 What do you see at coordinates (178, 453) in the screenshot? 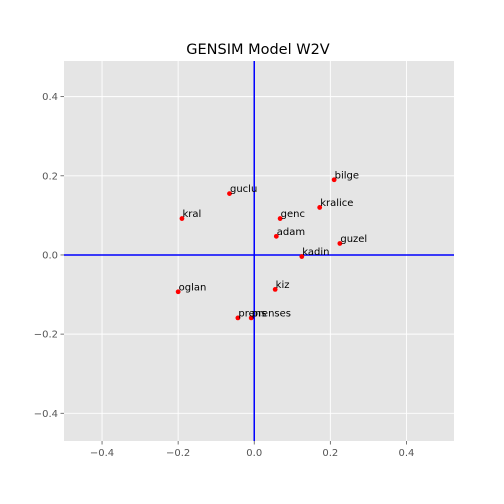
I see `x-tick-label: −0.2` at bounding box center [178, 453].